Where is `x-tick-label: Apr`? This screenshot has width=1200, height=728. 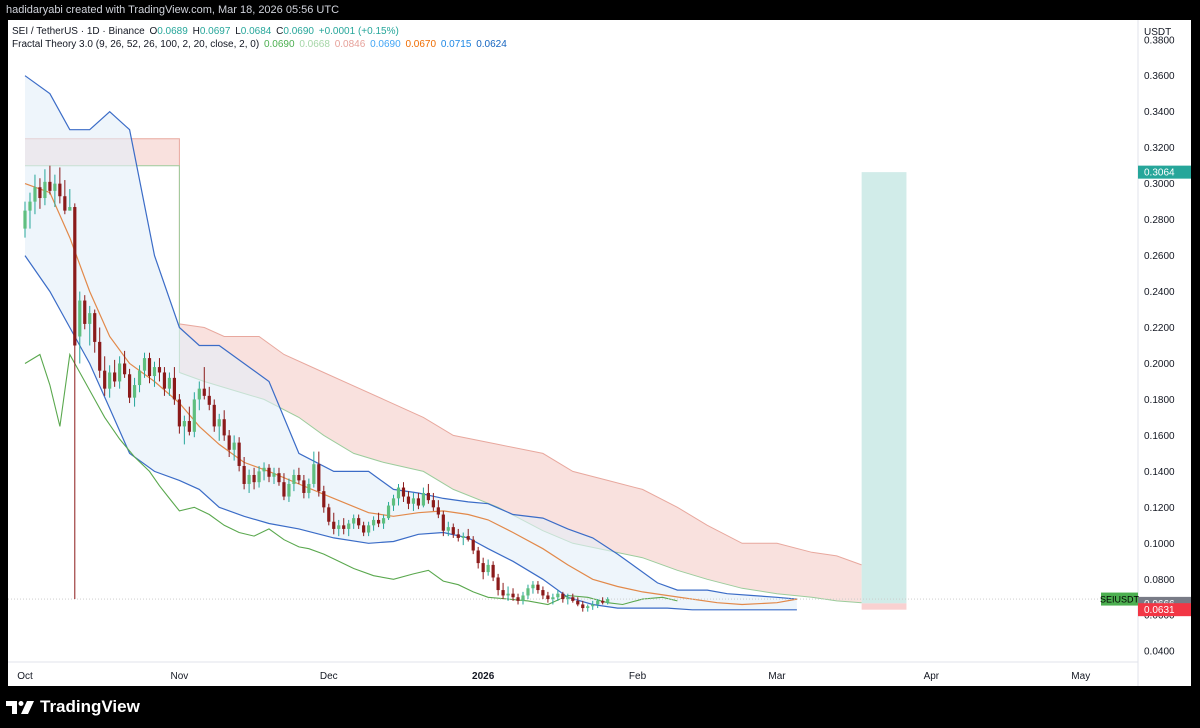 x-tick-label: Apr is located at coordinates (932, 676).